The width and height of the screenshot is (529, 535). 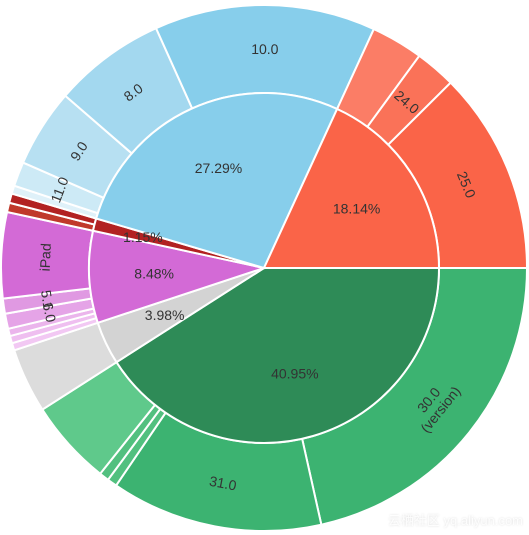 What do you see at coordinates (356, 209) in the screenshot?
I see `inner-label-18-14: 18.14%` at bounding box center [356, 209].